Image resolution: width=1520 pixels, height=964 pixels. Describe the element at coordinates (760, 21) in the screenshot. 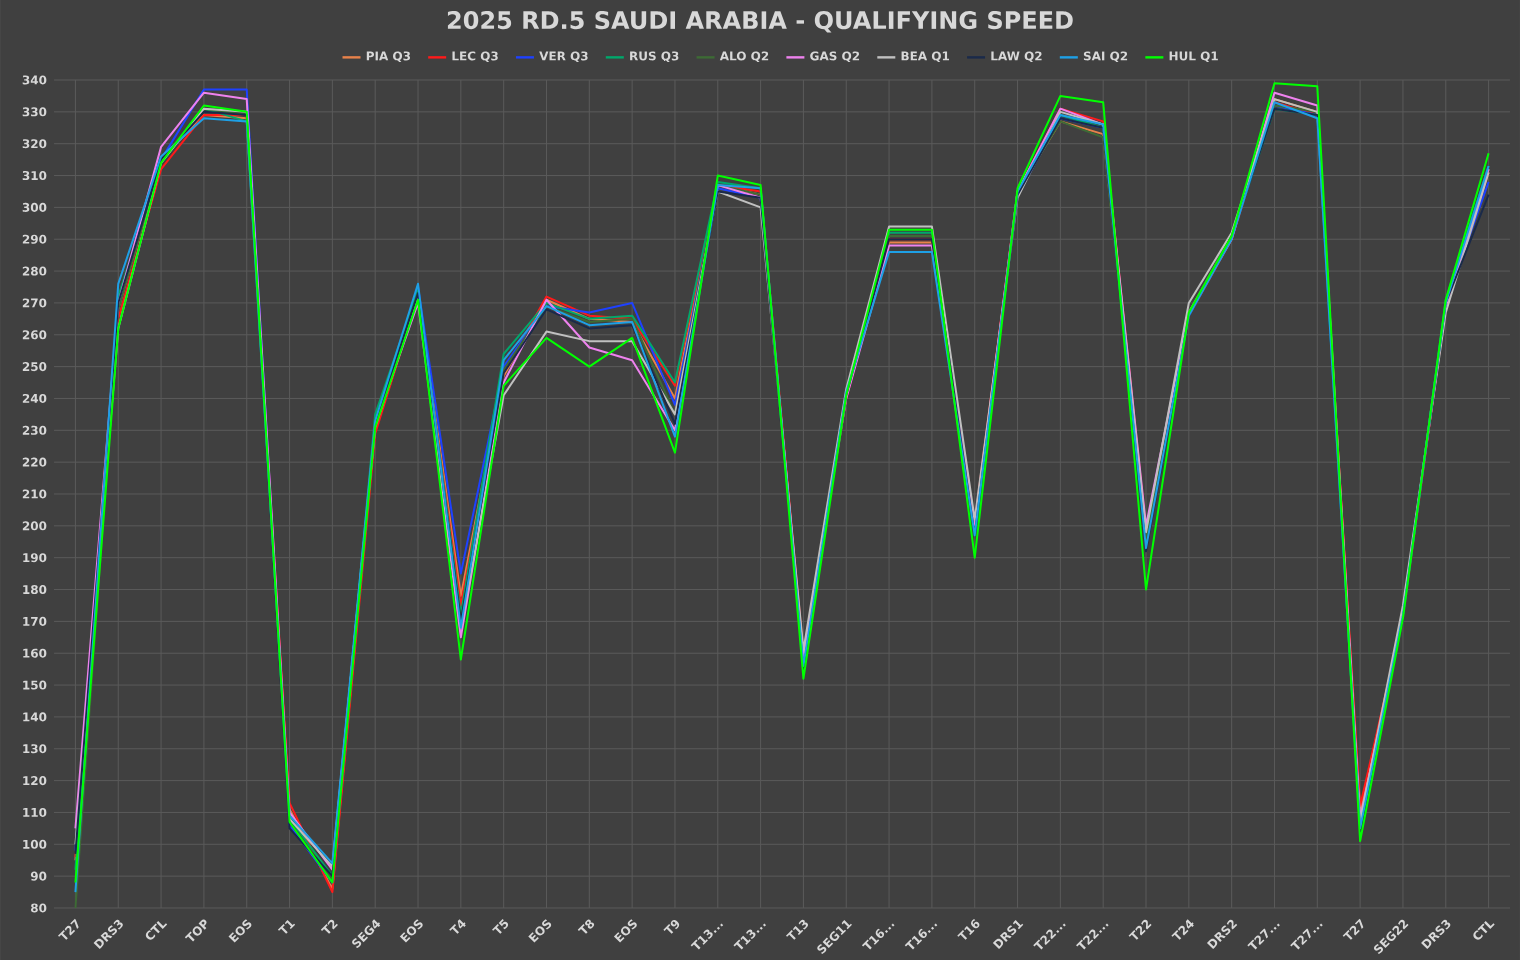

I see `chart-title: 2025 RD.5 SAUDI ARABIA - QUALIFYING SPEED` at that location.